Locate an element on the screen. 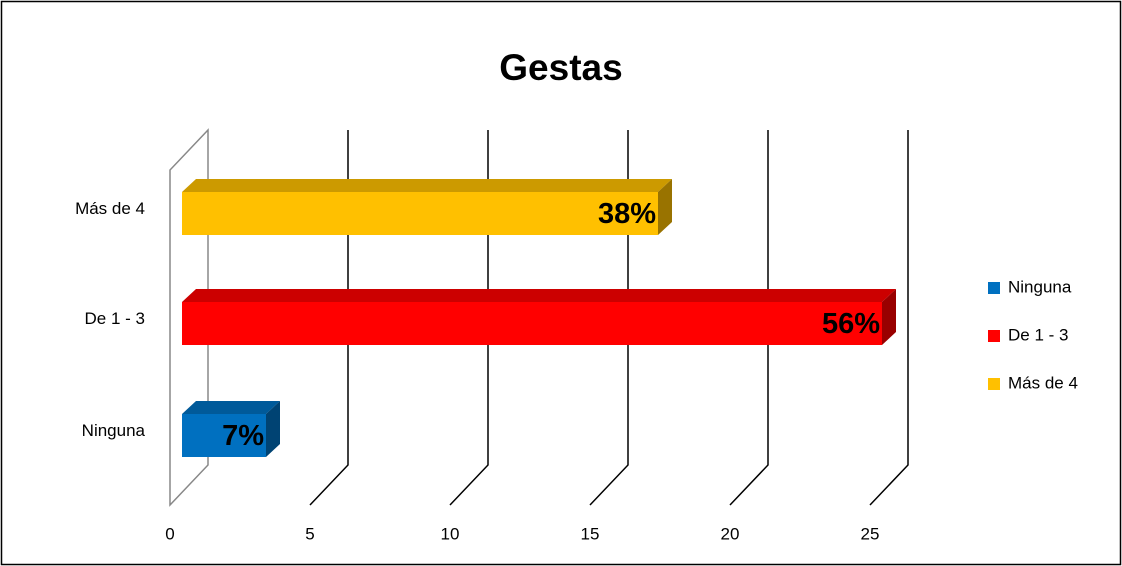  x-tick-label: 10 is located at coordinates (450, 533).